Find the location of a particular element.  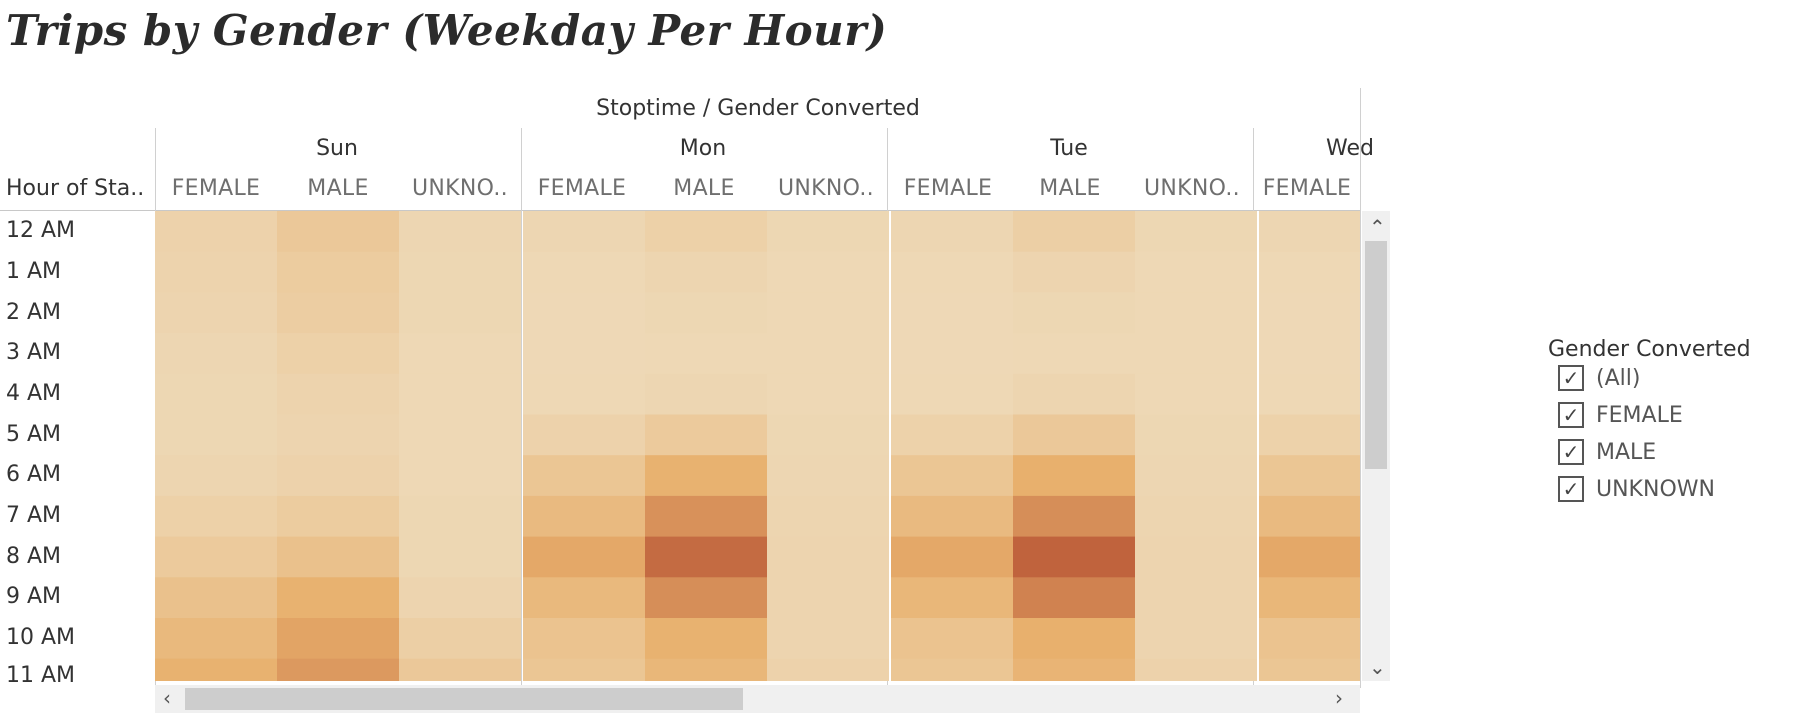

filter-option-male: ✓ MALE is located at coordinates (1607, 452).